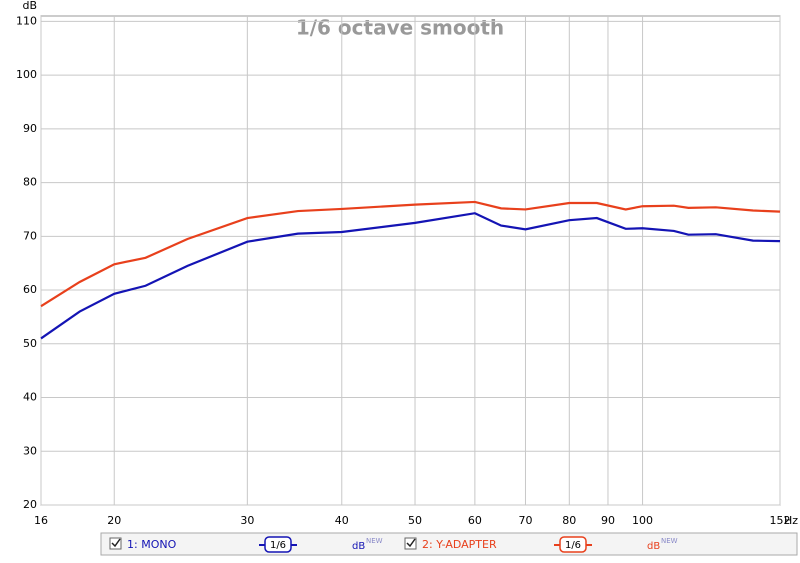 This screenshot has height=563, width=800. I want to click on x-tick-label: 20, so click(114, 520).